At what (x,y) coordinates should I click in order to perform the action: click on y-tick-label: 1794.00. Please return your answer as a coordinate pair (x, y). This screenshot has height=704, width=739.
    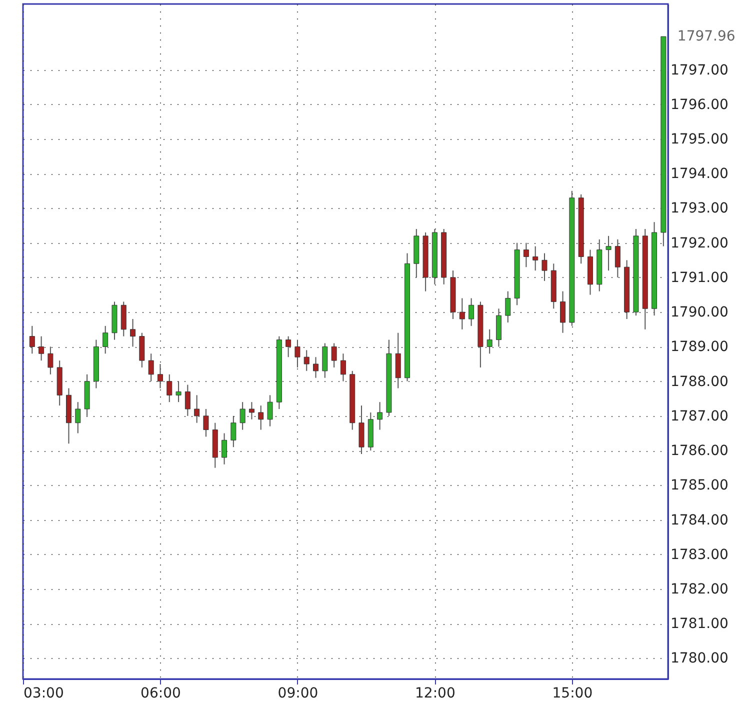
    Looking at the image, I should click on (699, 174).